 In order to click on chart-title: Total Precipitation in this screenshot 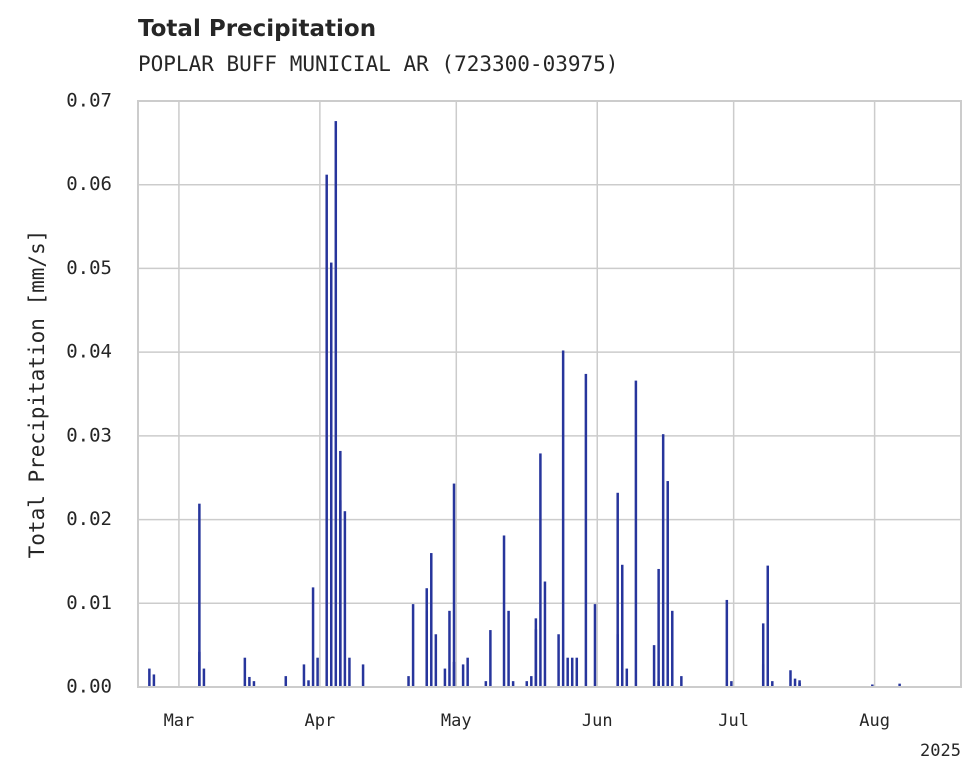, I will do `click(257, 29)`.